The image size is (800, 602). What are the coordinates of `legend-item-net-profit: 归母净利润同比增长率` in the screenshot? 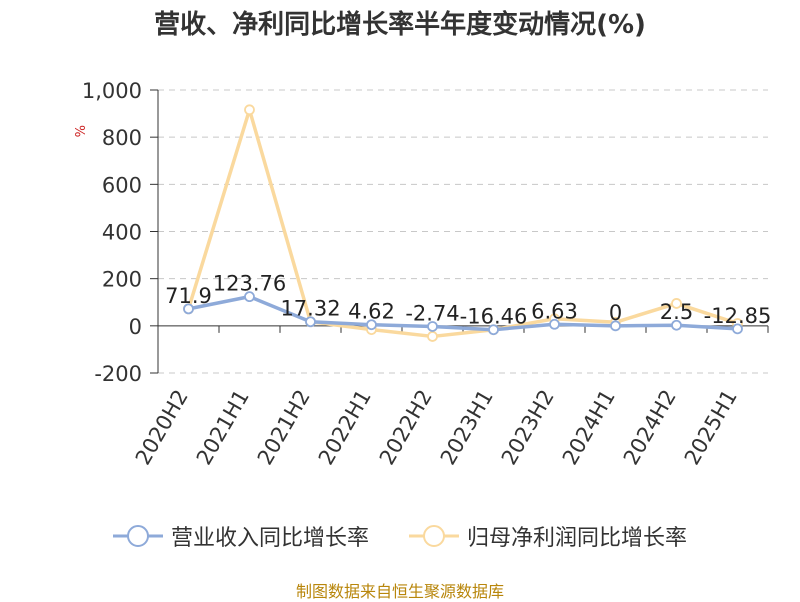 It's located at (548, 536).